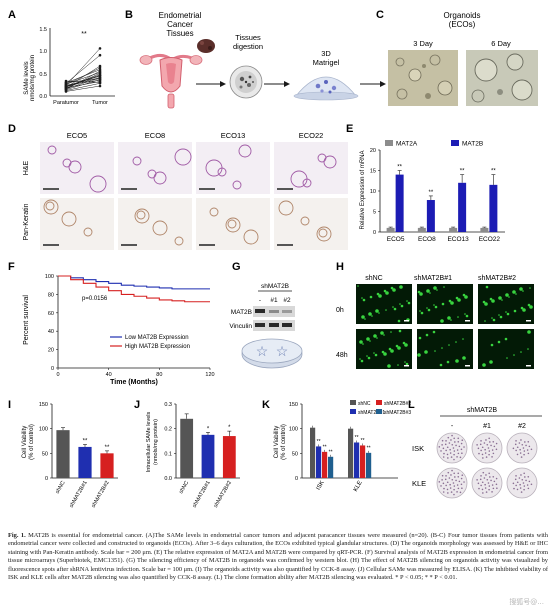  What do you see at coordinates (137, 405) in the screenshot?
I see `panel-label-j: J` at bounding box center [137, 405].